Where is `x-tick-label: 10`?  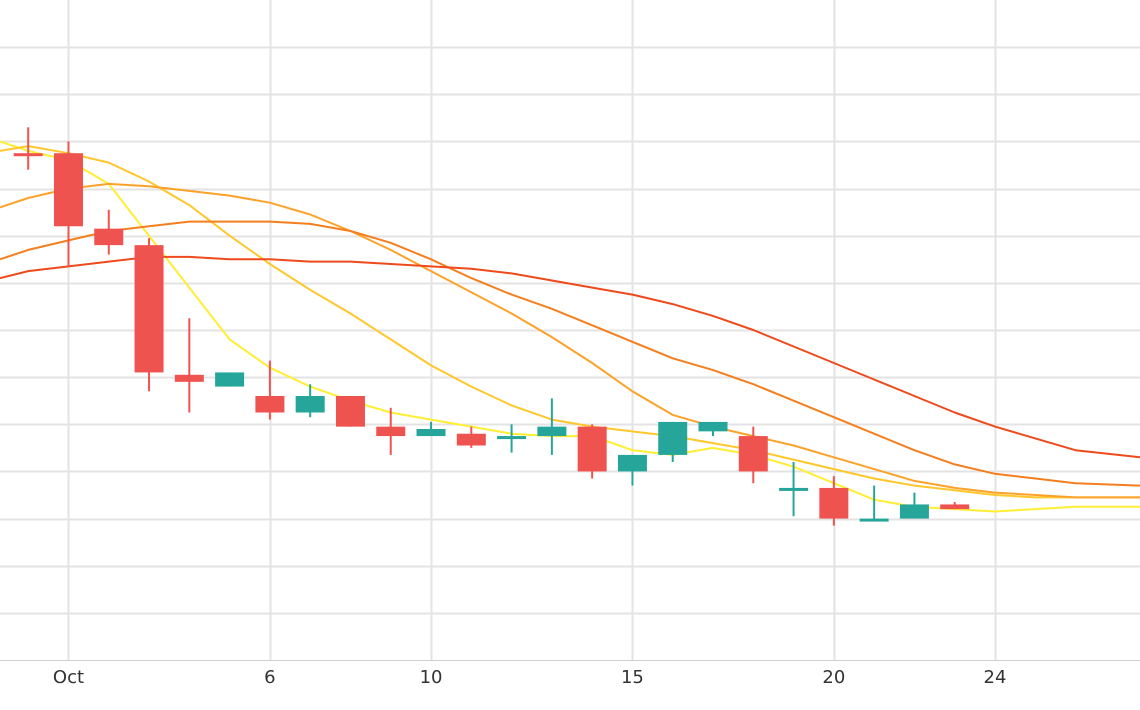 x-tick-label: 10 is located at coordinates (431, 677).